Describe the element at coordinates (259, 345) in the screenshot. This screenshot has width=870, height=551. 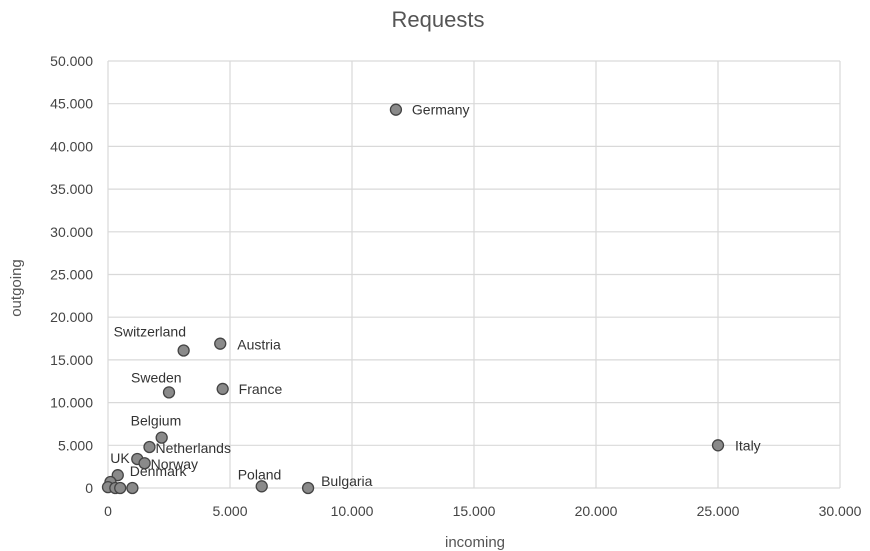
I see `point-label: Austria` at that location.